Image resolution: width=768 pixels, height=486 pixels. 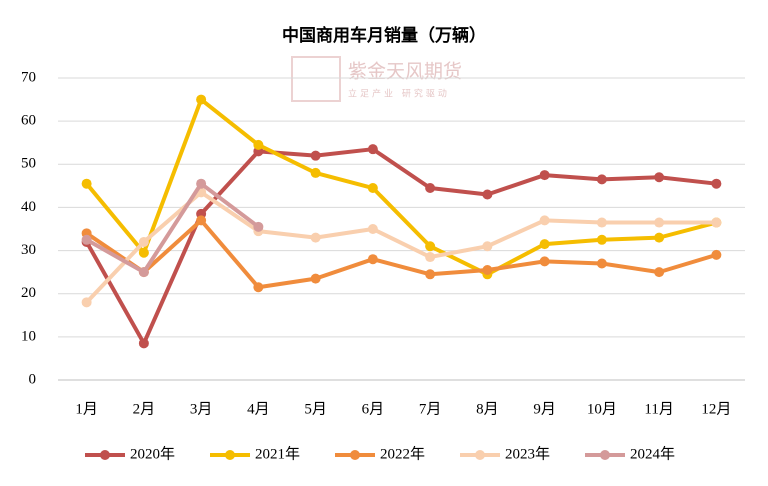 What do you see at coordinates (316, 79) in the screenshot?
I see `watermark-logo` at bounding box center [316, 79].